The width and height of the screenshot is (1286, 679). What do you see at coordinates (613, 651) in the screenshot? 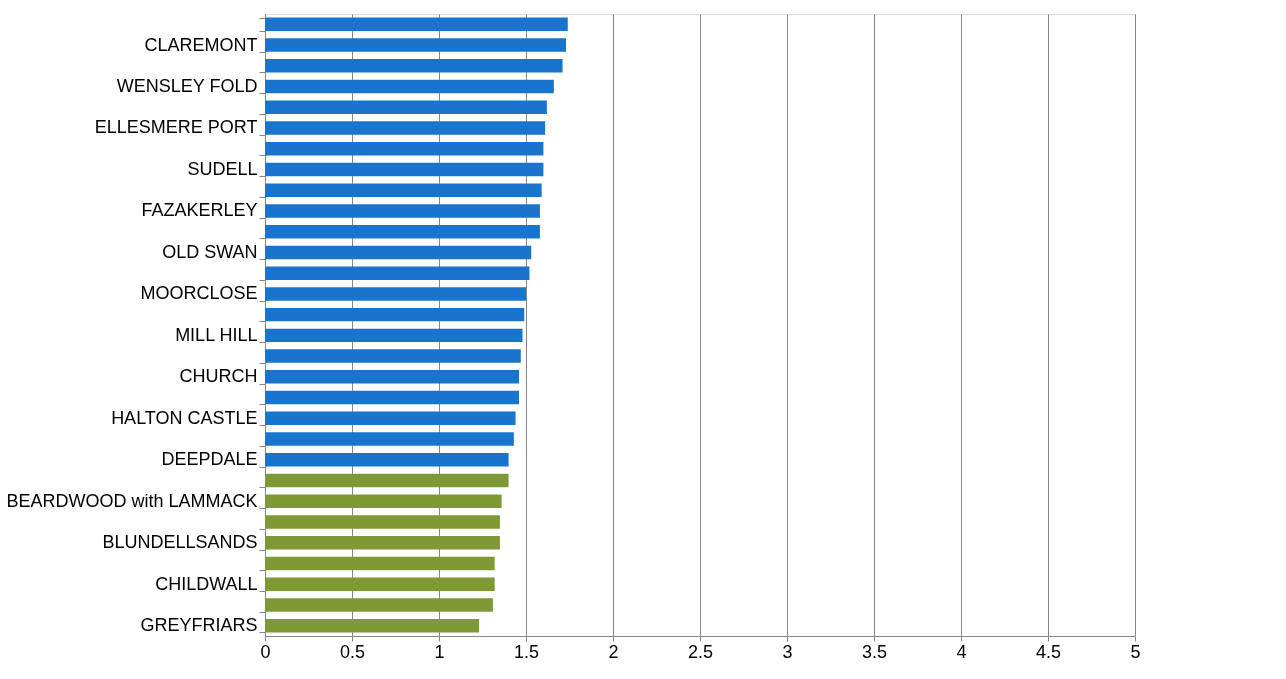
I see `x-tick-label: 2` at bounding box center [613, 651].